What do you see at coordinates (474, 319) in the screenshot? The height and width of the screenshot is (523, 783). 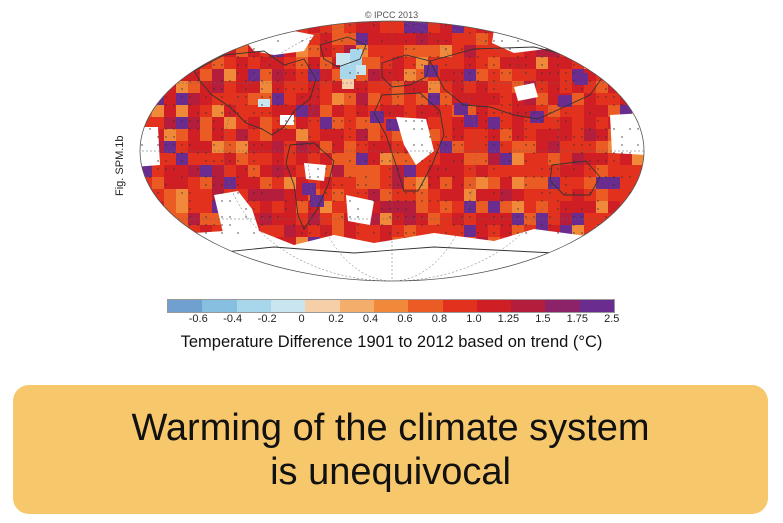 I see `colorbar-tick-label: 1.0` at bounding box center [474, 319].